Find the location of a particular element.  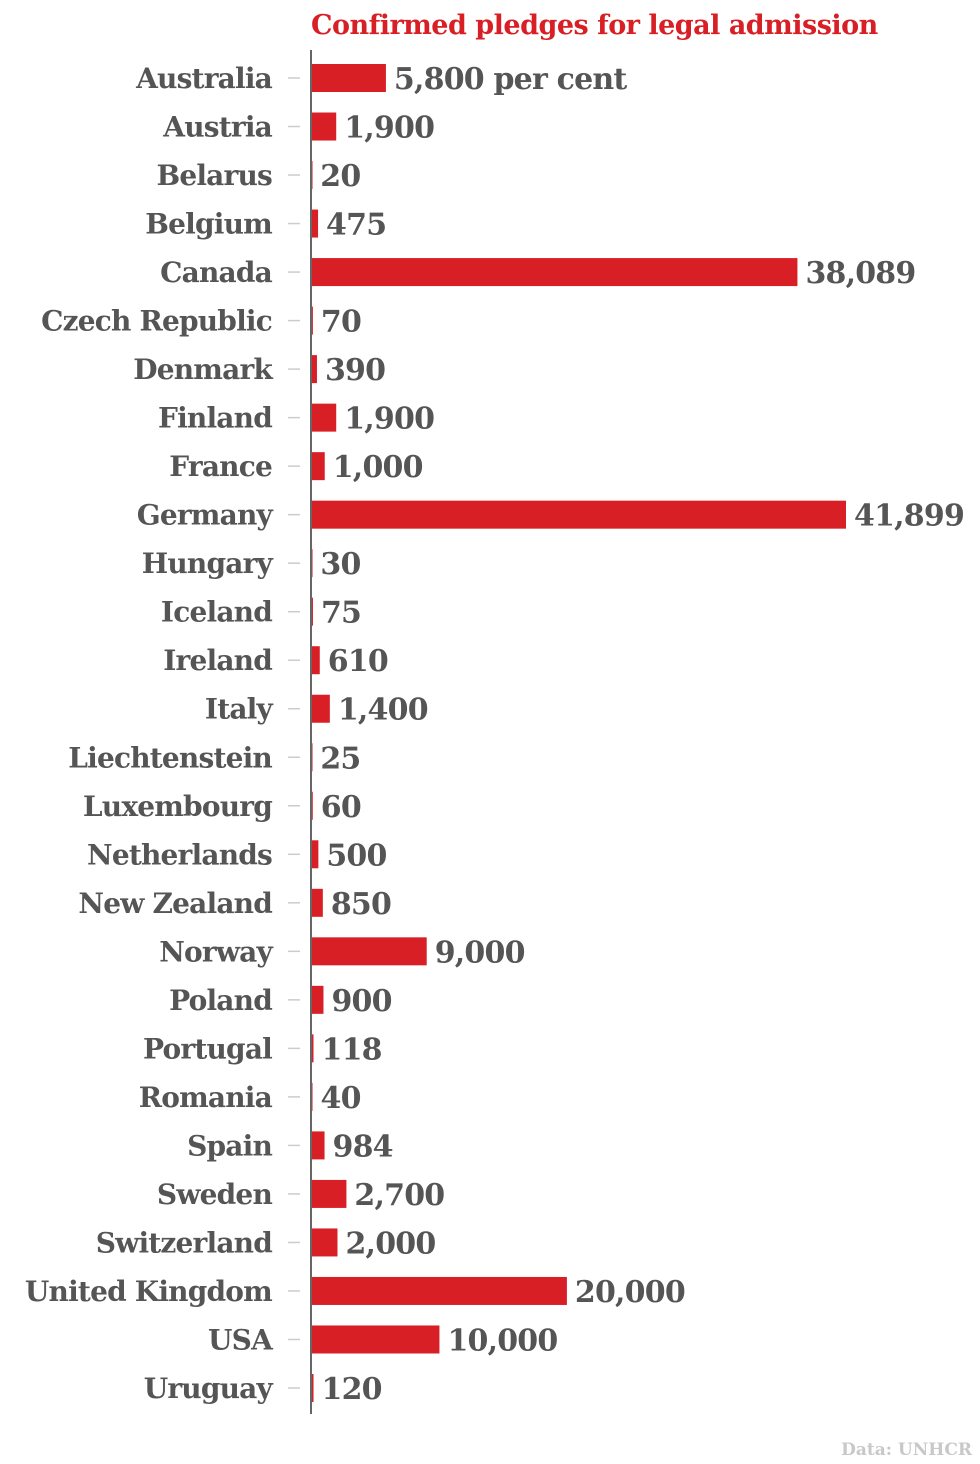

category-label: Luxembourg is located at coordinates (177, 806).